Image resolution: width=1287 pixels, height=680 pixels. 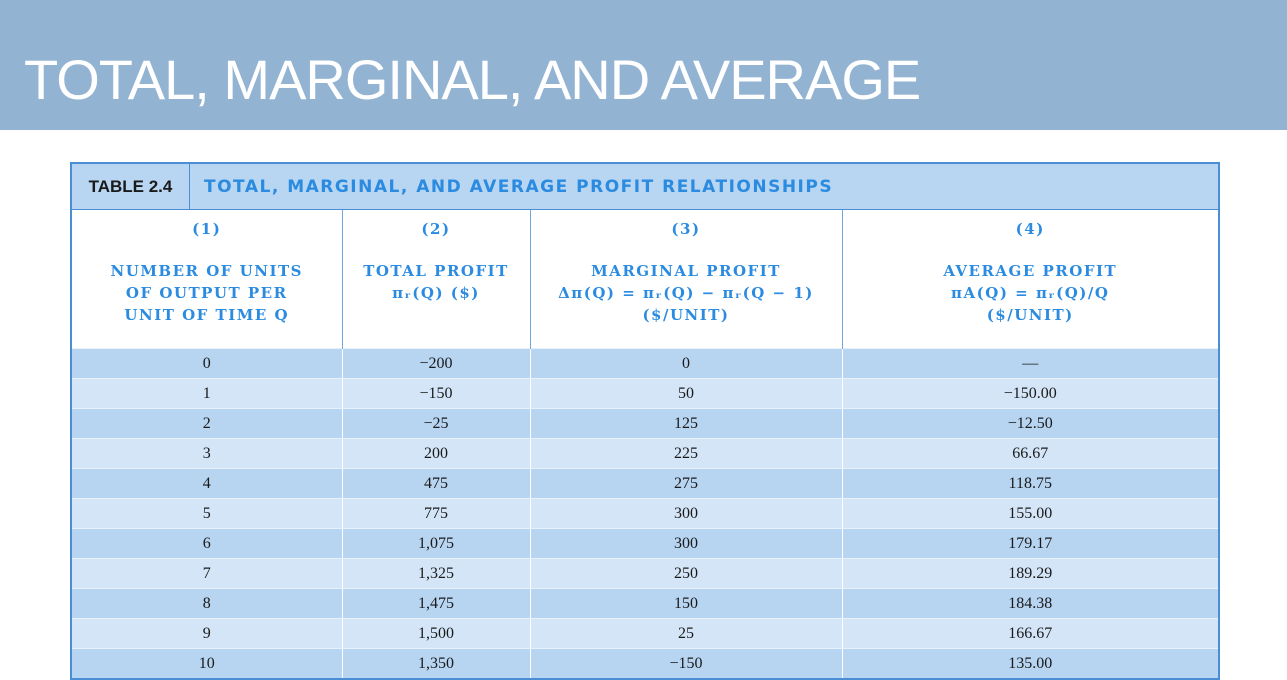 I want to click on table-cell: 150, so click(x=686, y=603).